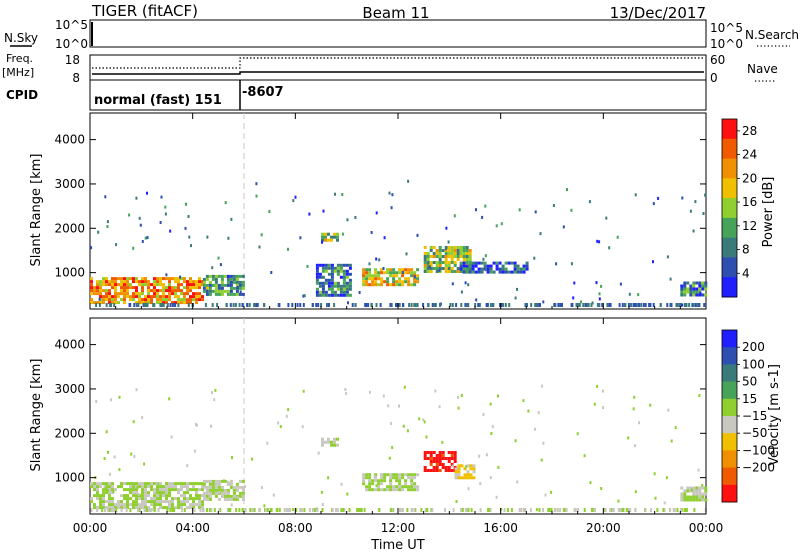 Image resolution: width=800 pixels, height=554 pixels. What do you see at coordinates (726, 44) in the screenshot?
I see `nsearch-ylo: 10^0` at bounding box center [726, 44].